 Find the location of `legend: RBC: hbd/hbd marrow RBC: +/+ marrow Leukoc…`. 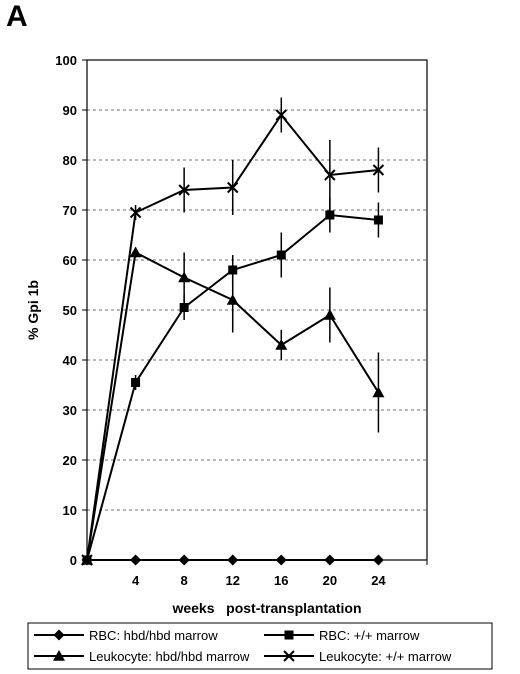

legend: RBC: hbd/hbd marrow RBC: +/+ marrow Leukoc… is located at coordinates (260, 646).